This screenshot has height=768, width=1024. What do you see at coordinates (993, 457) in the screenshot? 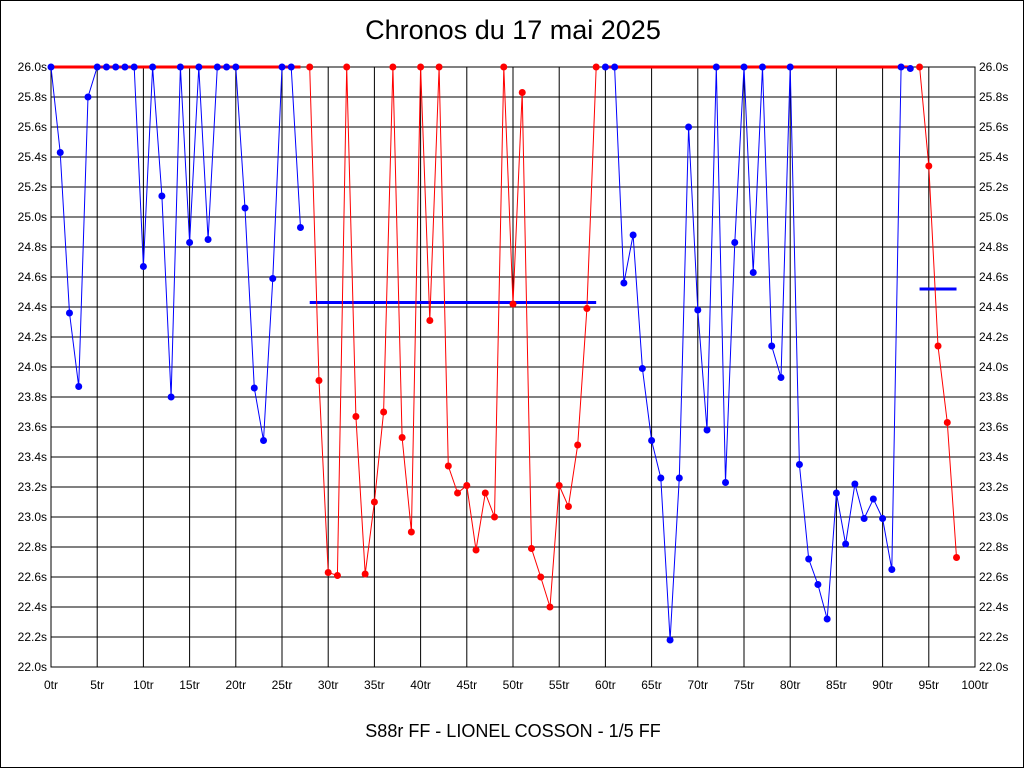
I see `y-tick-label-right: 23.4s` at bounding box center [993, 457].